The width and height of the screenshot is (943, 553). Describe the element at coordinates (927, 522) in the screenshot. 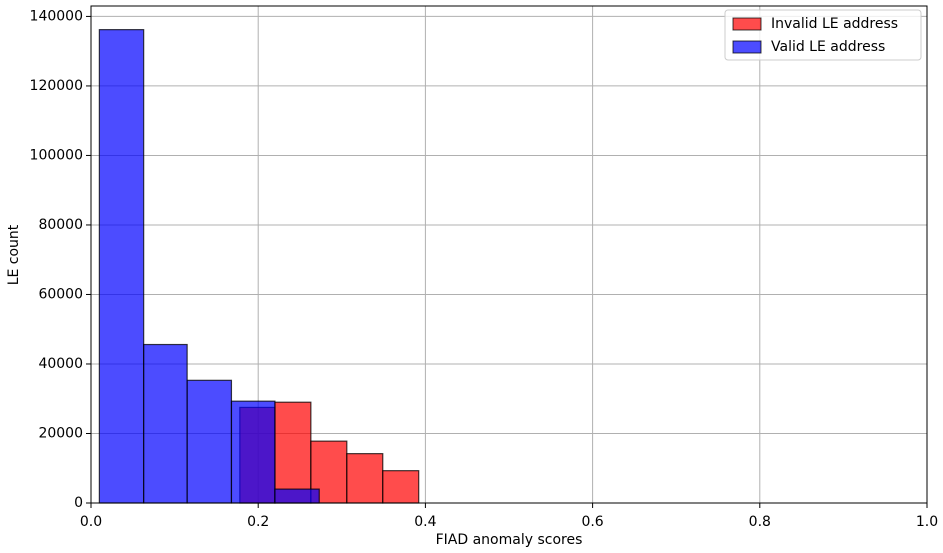

I see `x-tick-label: 1.0` at that location.